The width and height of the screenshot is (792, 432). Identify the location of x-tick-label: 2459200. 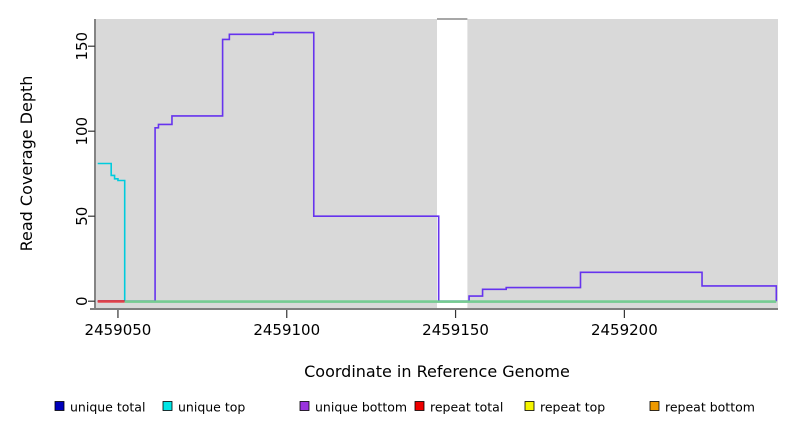
(624, 330).